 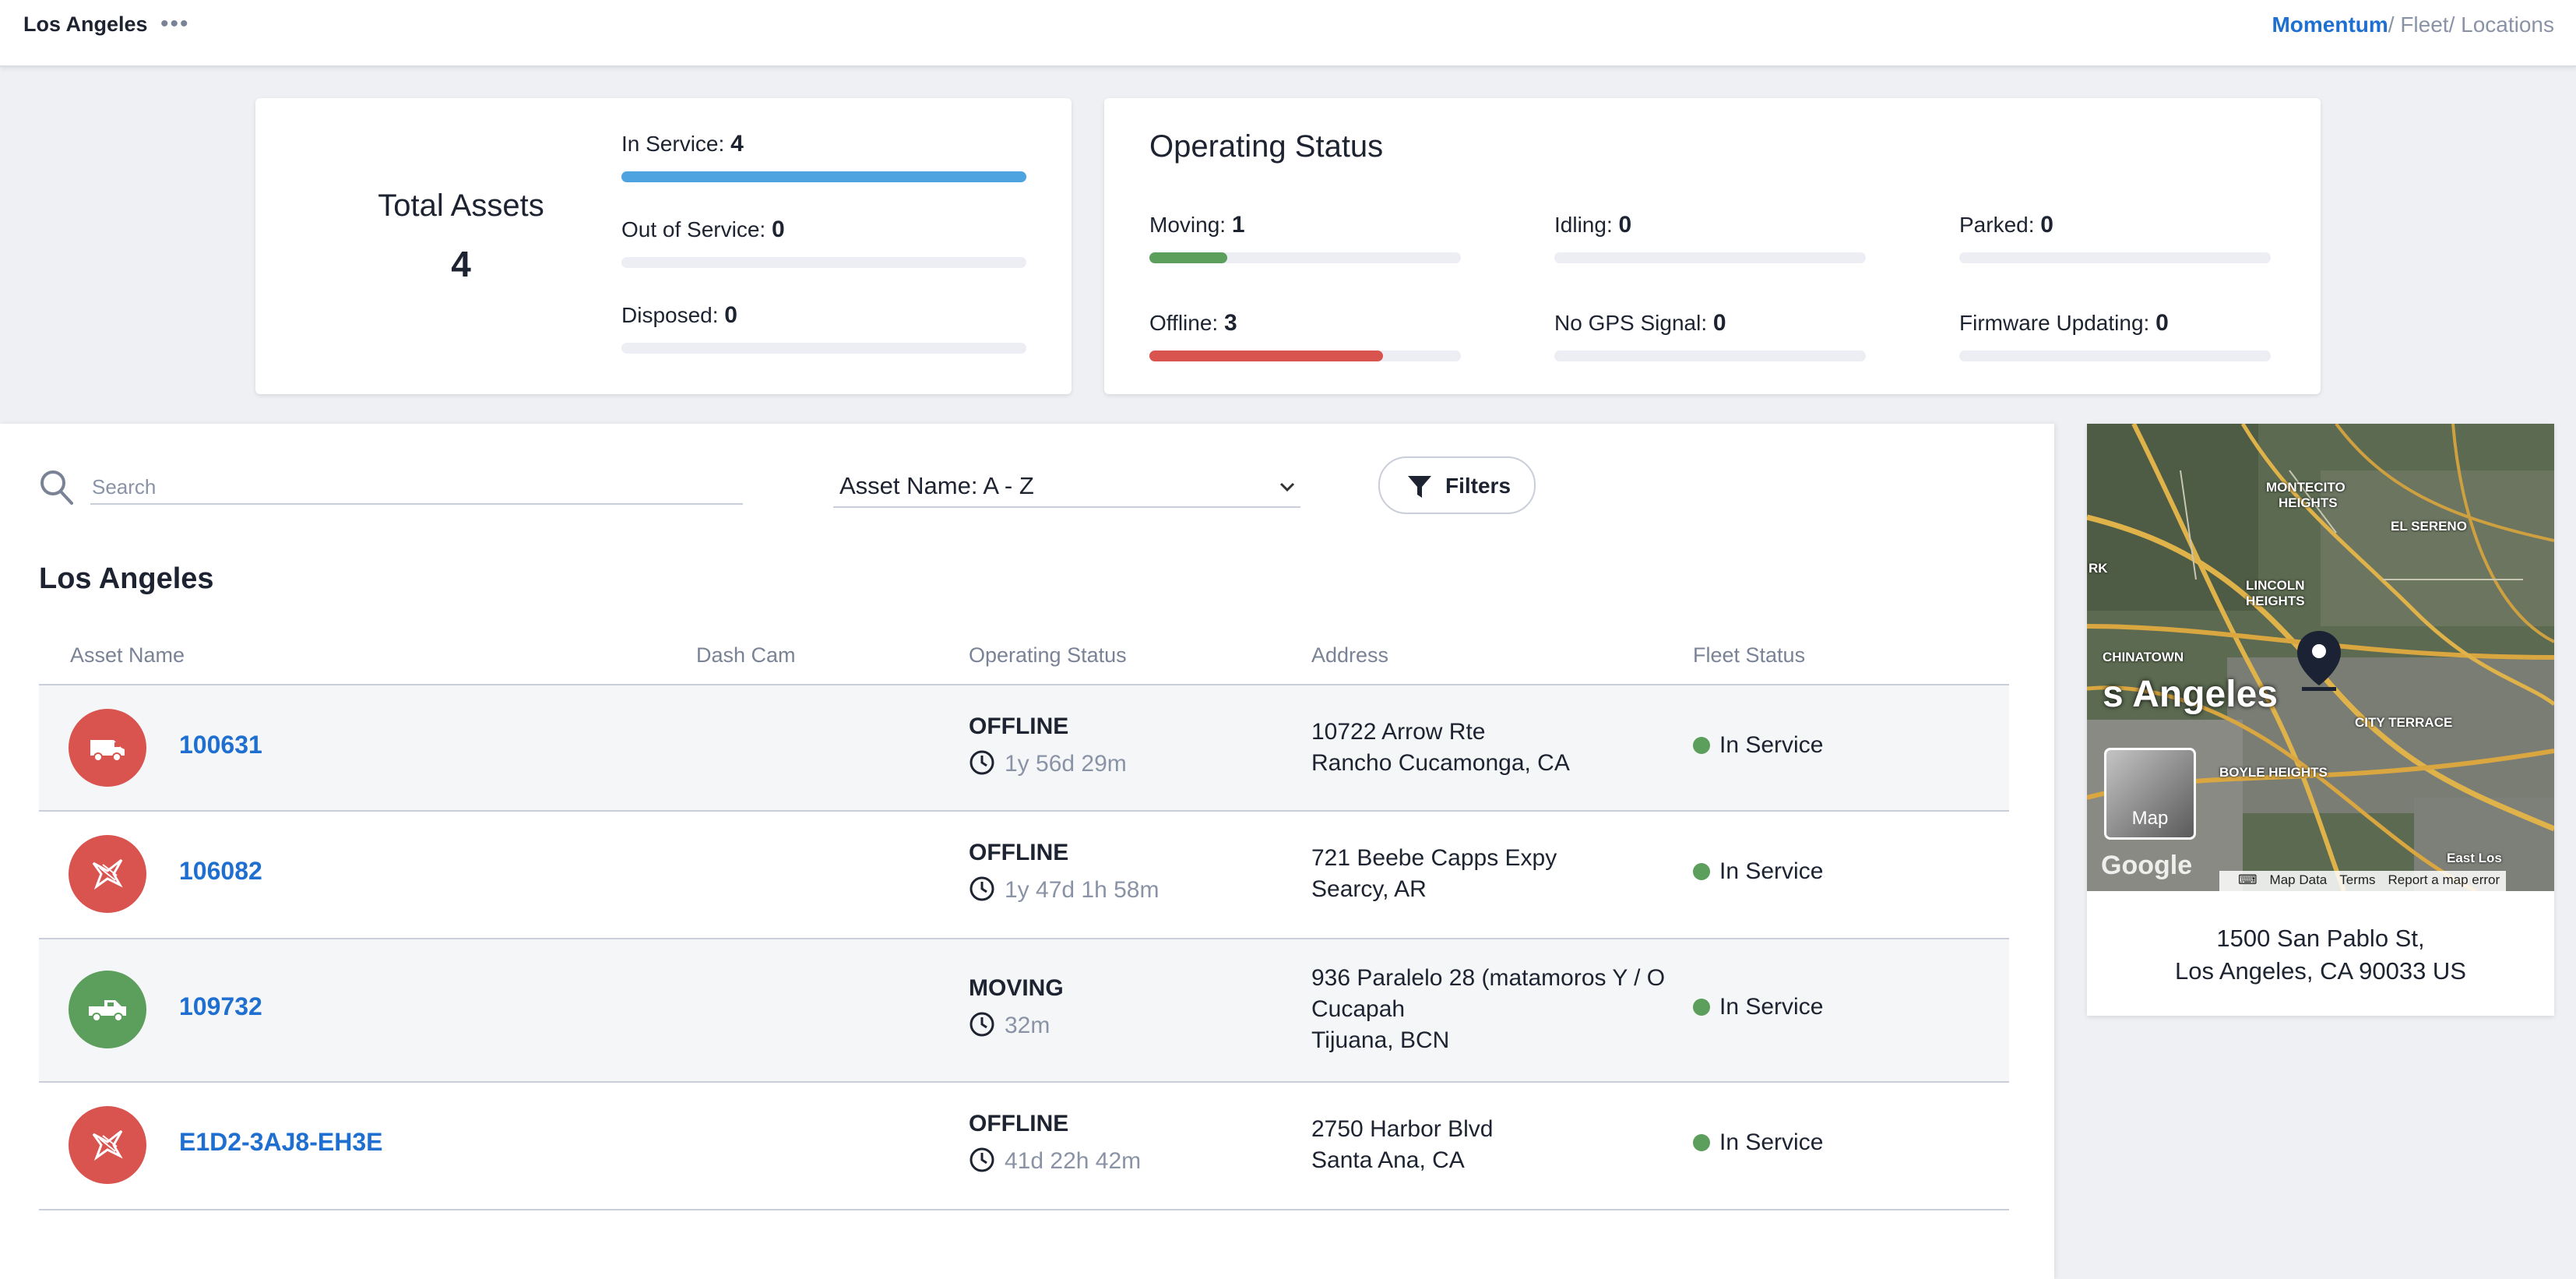 What do you see at coordinates (2115, 257) in the screenshot?
I see `parked-bar` at bounding box center [2115, 257].